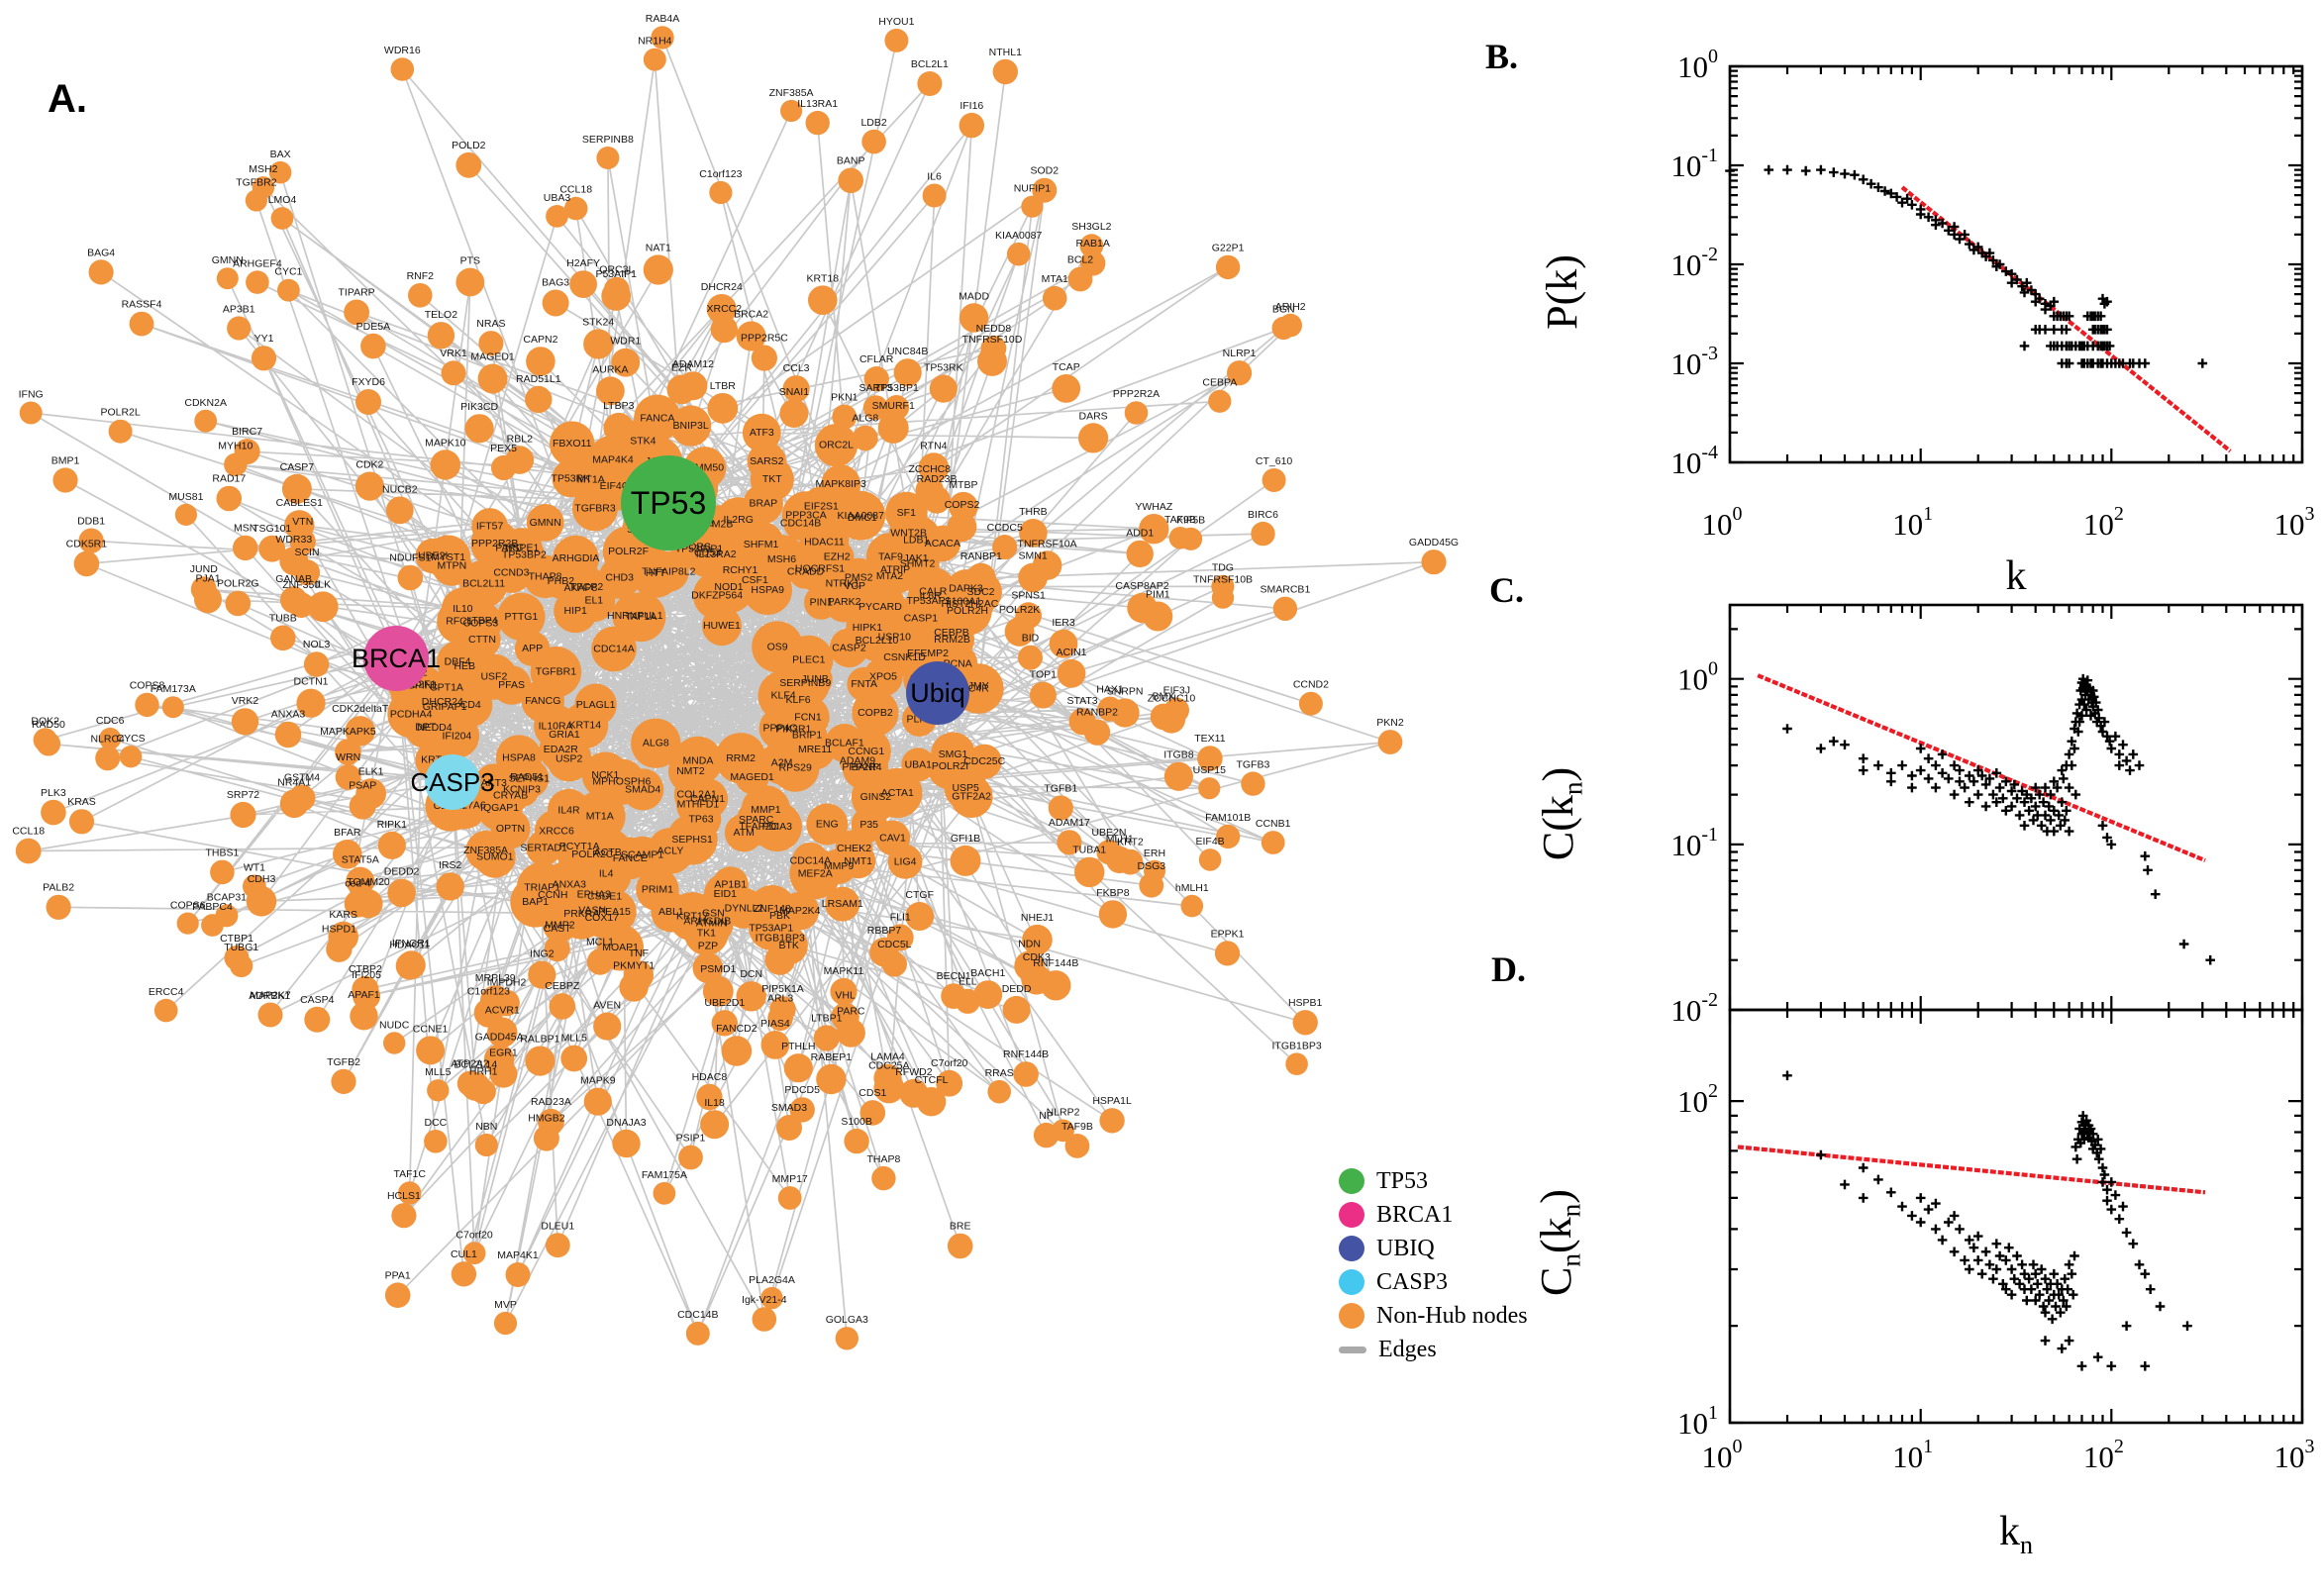 The image size is (2323, 1596). What do you see at coordinates (798, 1046) in the screenshot?
I see `gene-node-label: PTHLH` at bounding box center [798, 1046].